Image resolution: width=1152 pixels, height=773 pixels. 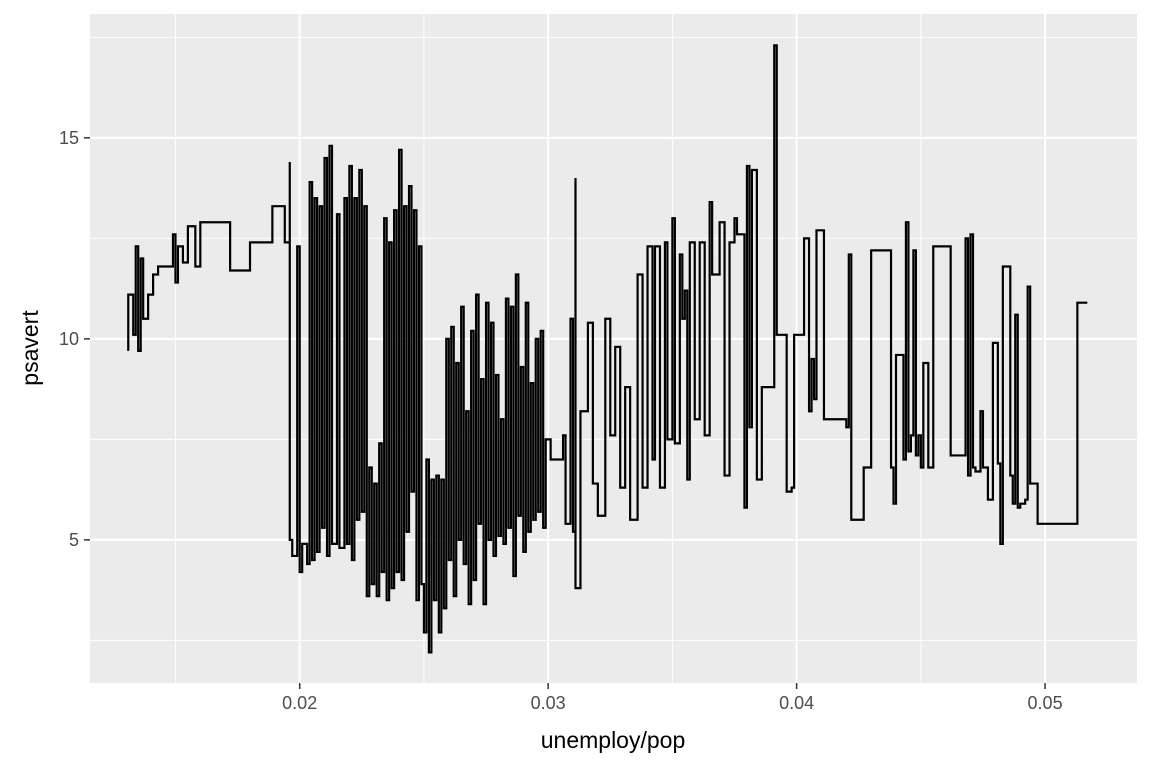 What do you see at coordinates (30, 348) in the screenshot?
I see `y-axis-title: psavert` at bounding box center [30, 348].